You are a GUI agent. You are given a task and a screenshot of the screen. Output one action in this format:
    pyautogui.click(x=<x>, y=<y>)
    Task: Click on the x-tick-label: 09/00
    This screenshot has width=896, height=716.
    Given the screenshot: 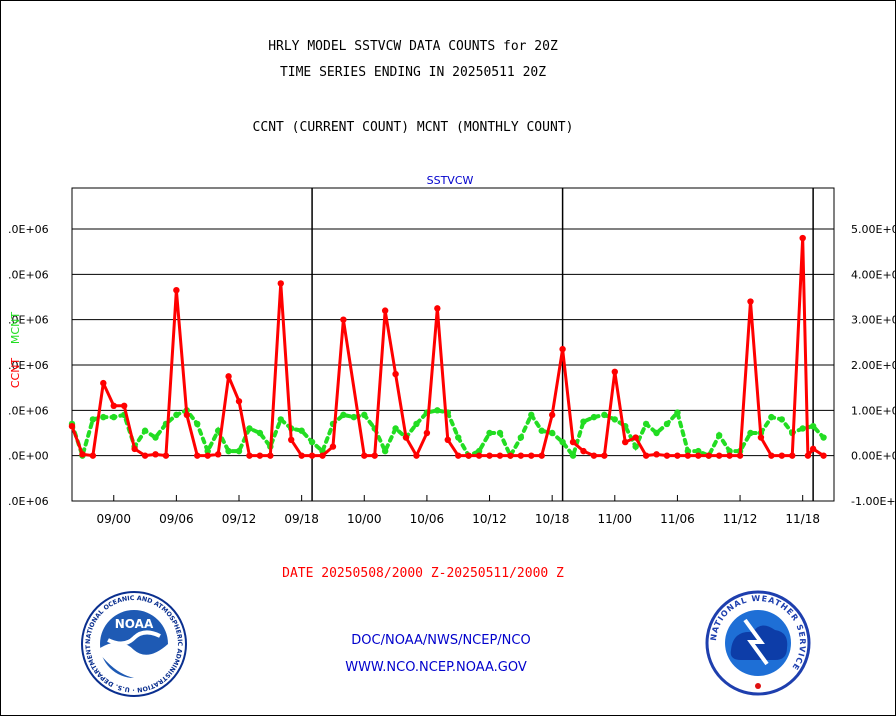 What is the action you would take?
    pyautogui.click(x=113, y=519)
    